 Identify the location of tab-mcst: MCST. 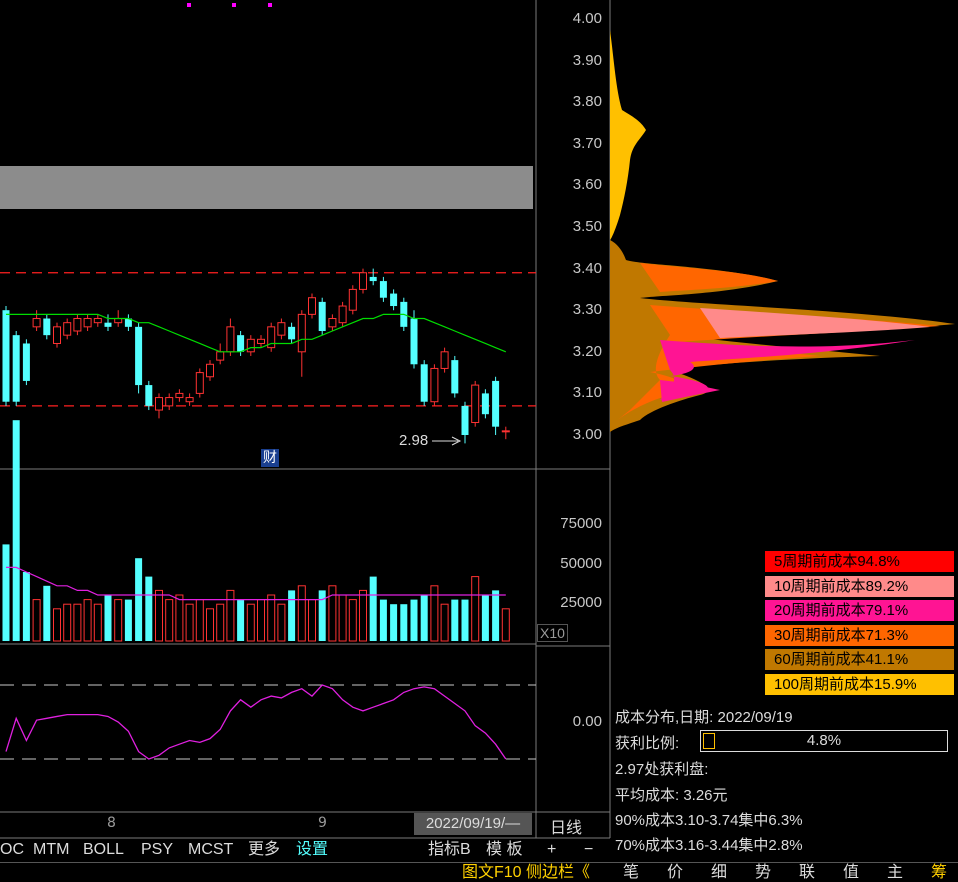
(211, 849).